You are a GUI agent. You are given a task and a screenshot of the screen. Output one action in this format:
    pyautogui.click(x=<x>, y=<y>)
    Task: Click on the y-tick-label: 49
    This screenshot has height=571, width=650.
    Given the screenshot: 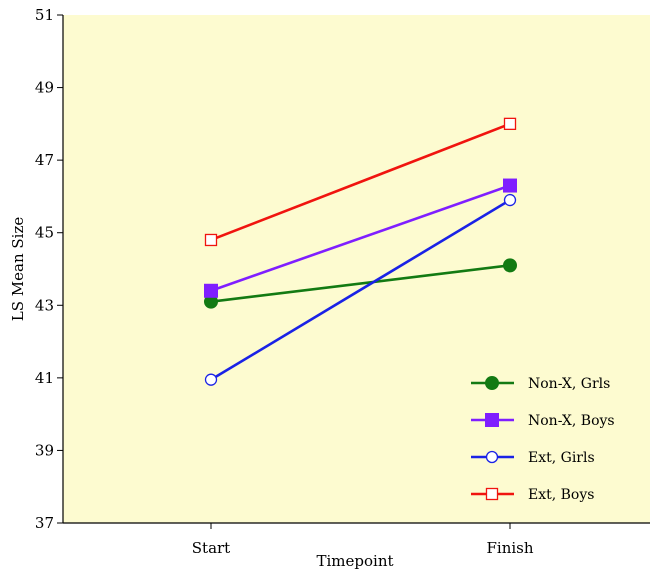 What is the action you would take?
    pyautogui.click(x=44, y=88)
    